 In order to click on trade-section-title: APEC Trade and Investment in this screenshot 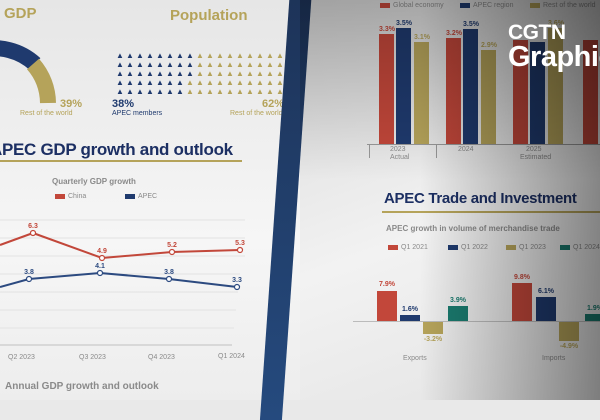, I will do `click(480, 198)`.